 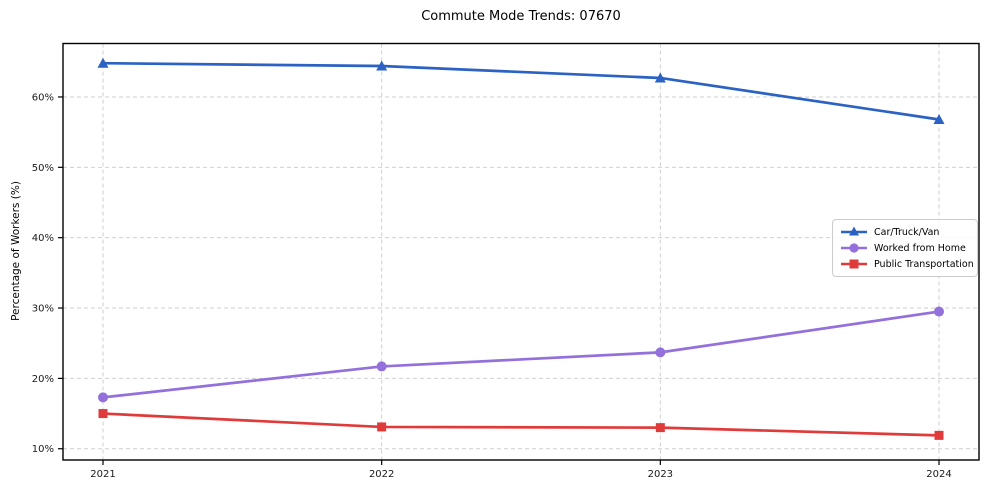 I want to click on legend-label-car-truck-van: Car/Truck/Van, so click(x=907, y=232).